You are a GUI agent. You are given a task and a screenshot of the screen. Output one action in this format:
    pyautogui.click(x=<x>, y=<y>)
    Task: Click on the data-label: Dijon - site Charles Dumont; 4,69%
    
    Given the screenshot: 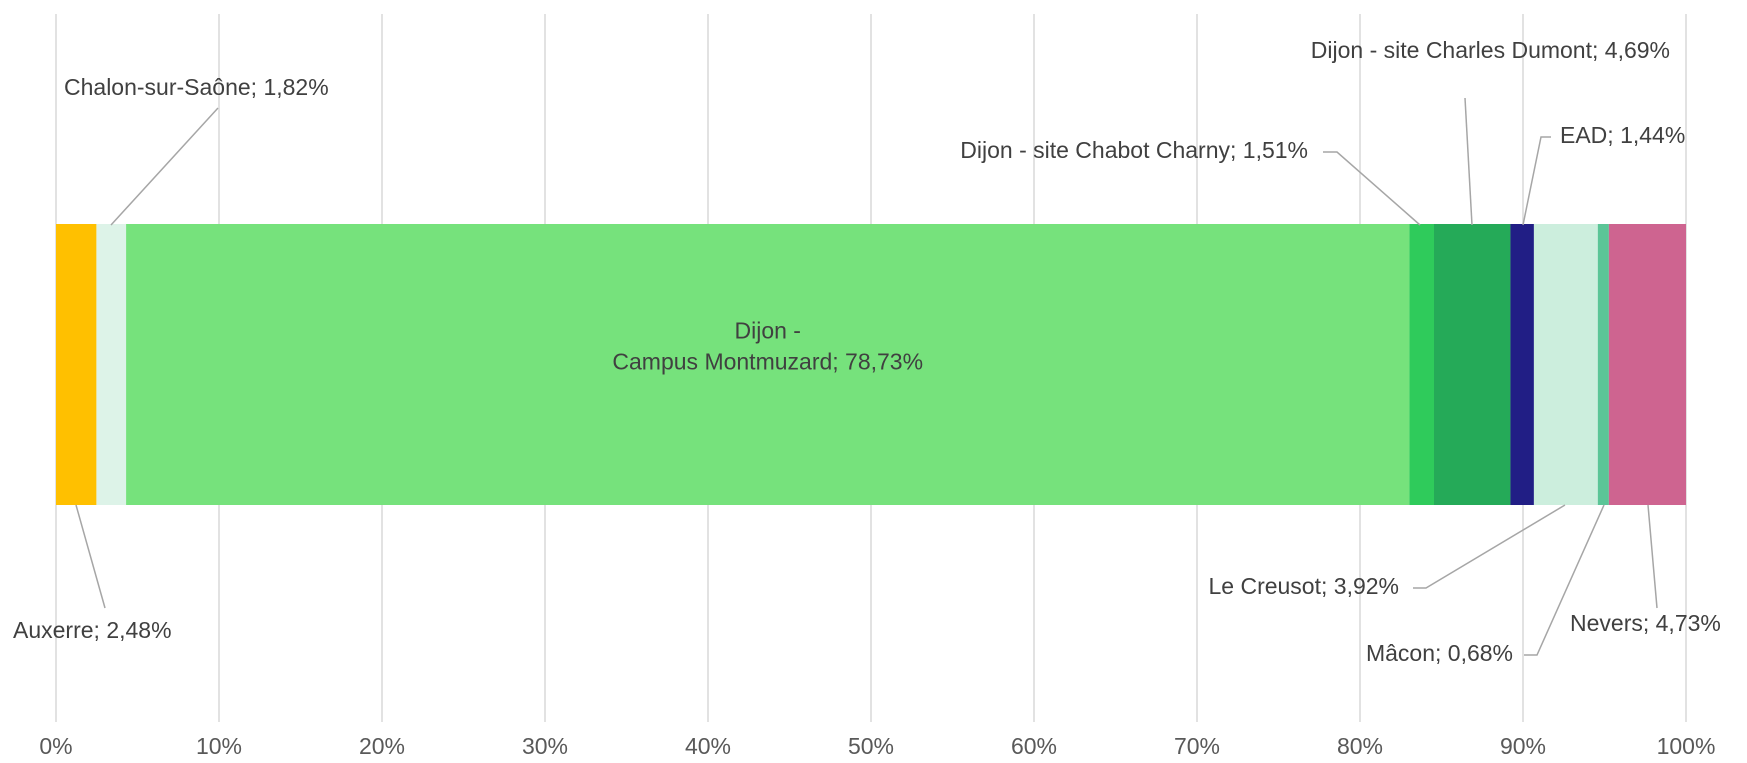 What is the action you would take?
    pyautogui.click(x=1490, y=50)
    